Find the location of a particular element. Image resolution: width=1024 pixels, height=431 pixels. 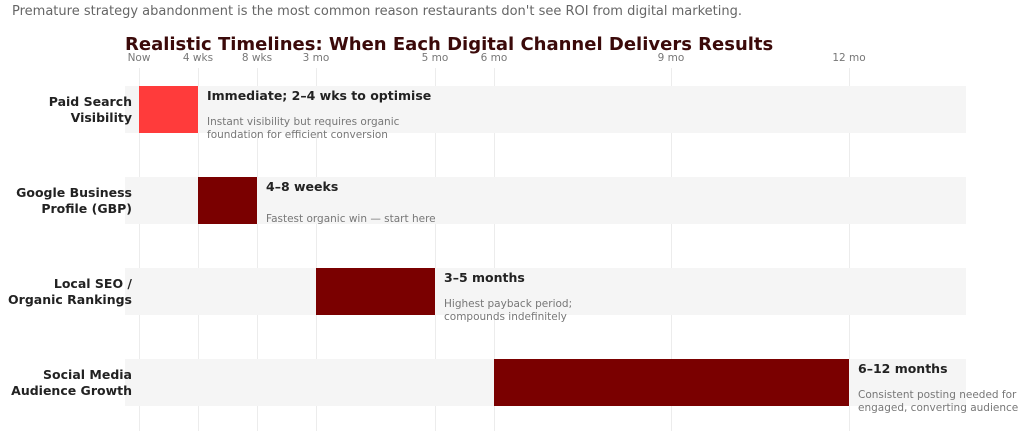

annotation-title-local-seo: 3–5 months is located at coordinates (484, 277).